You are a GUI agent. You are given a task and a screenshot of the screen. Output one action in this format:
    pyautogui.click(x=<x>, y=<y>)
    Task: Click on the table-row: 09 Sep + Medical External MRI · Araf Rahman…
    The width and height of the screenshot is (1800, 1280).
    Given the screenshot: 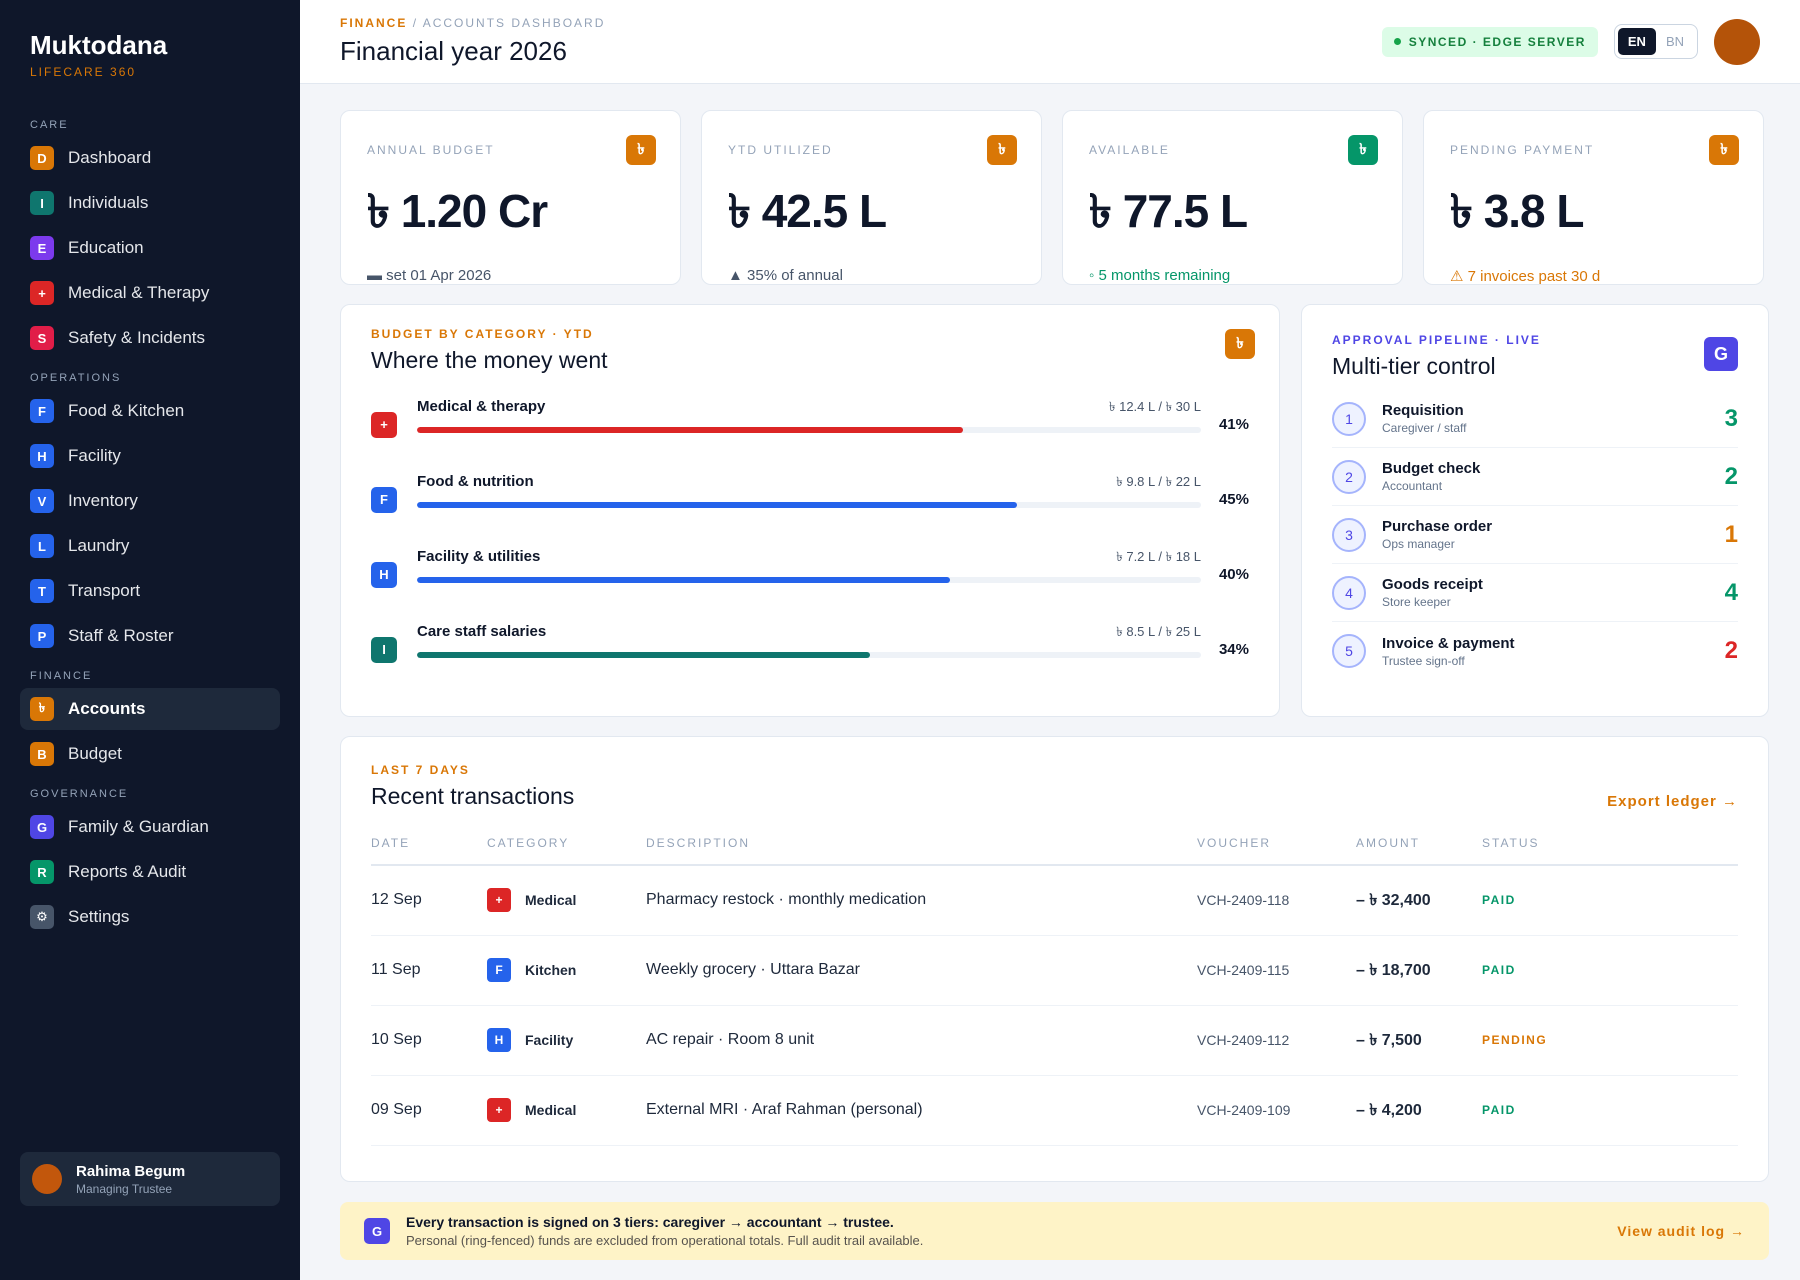 What is the action you would take?
    pyautogui.click(x=1054, y=1110)
    